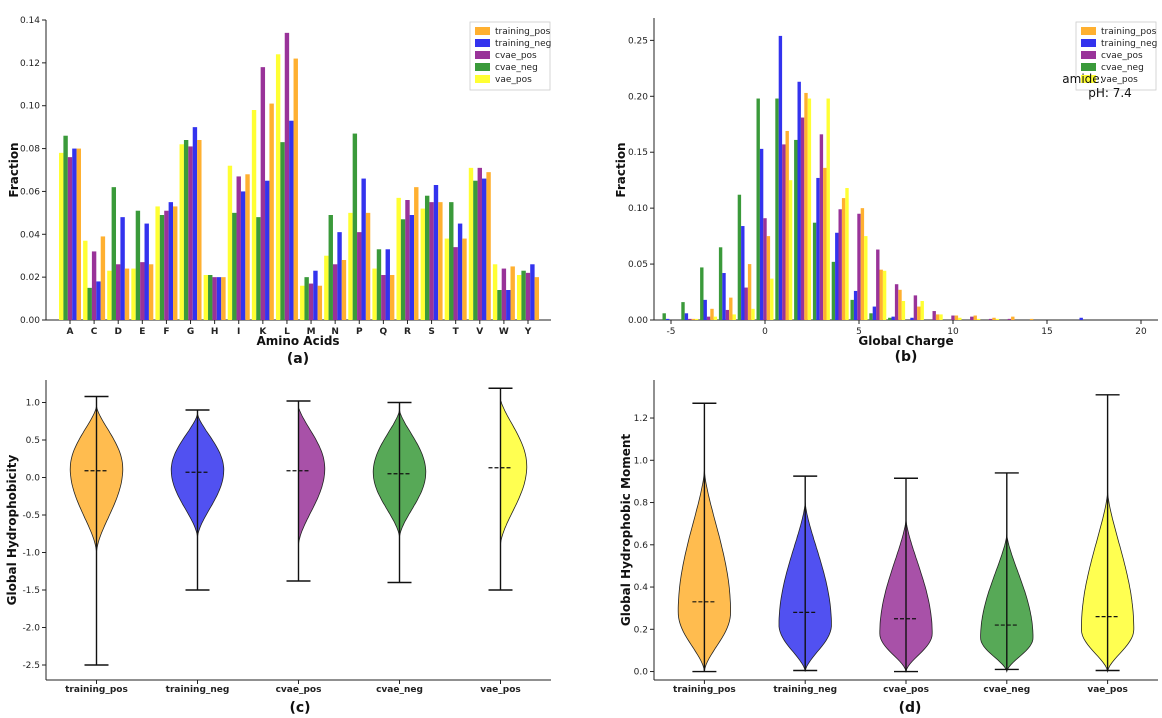  Describe the element at coordinates (482, 43) in the screenshot. I see `panel-a-legend-swatch-training_neg` at that location.